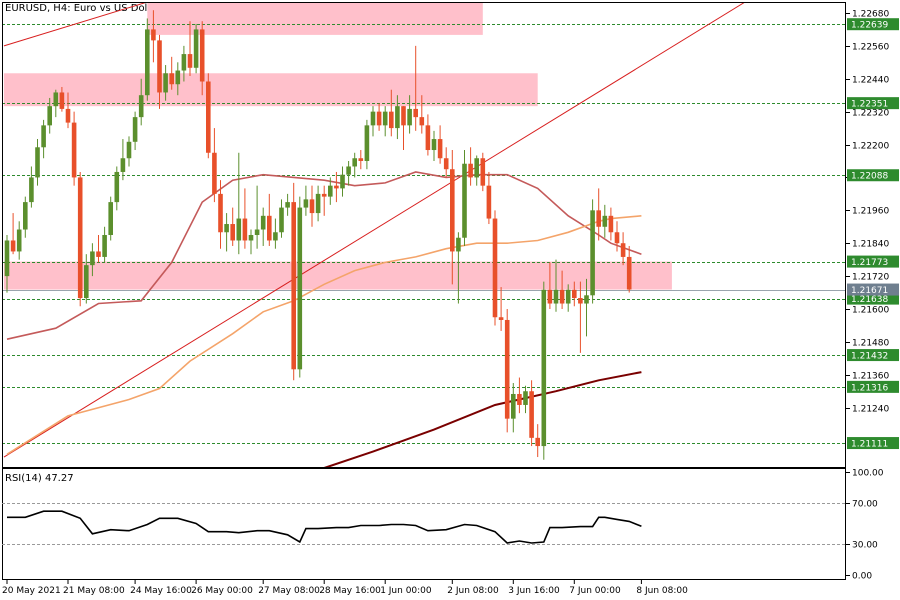 The width and height of the screenshot is (900, 600). What do you see at coordinates (870, 245) in the screenshot?
I see `y-tick-label: 1.21840` at bounding box center [870, 245].